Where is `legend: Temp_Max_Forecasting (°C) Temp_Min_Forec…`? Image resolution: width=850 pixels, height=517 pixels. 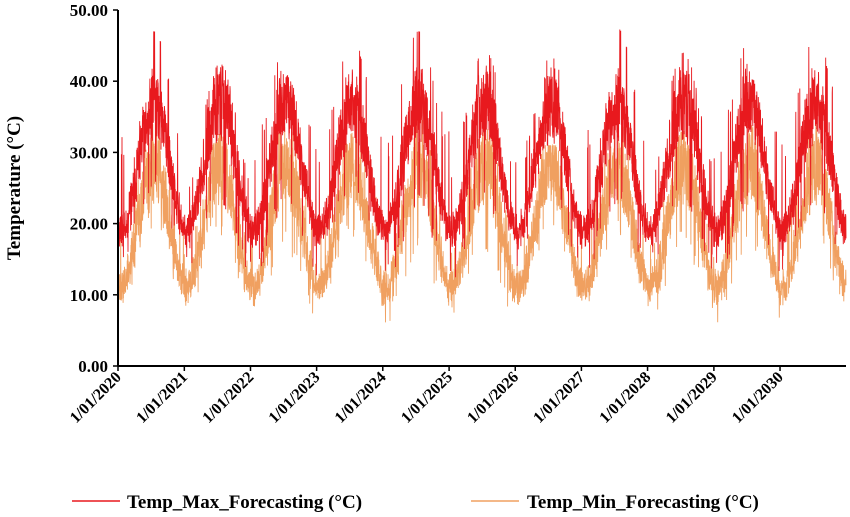 legend: Temp_Max_Forecasting (°C) Temp_Min_Forec… is located at coordinates (415, 502).